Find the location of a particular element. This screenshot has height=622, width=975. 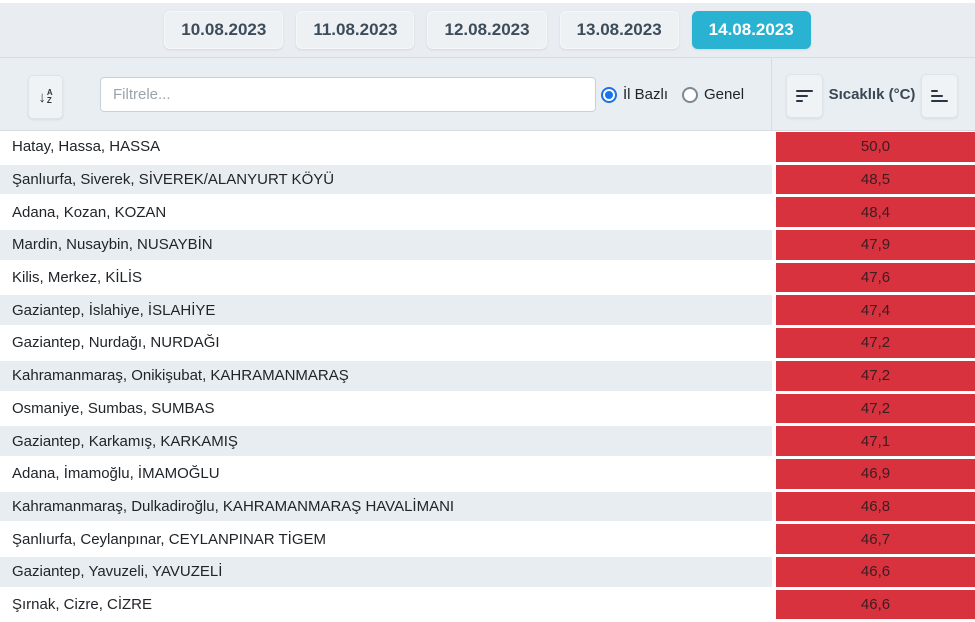

table-row: Gaziantep, Yavuzeli, YAVUZELİ 46,6 is located at coordinates (487, 571).